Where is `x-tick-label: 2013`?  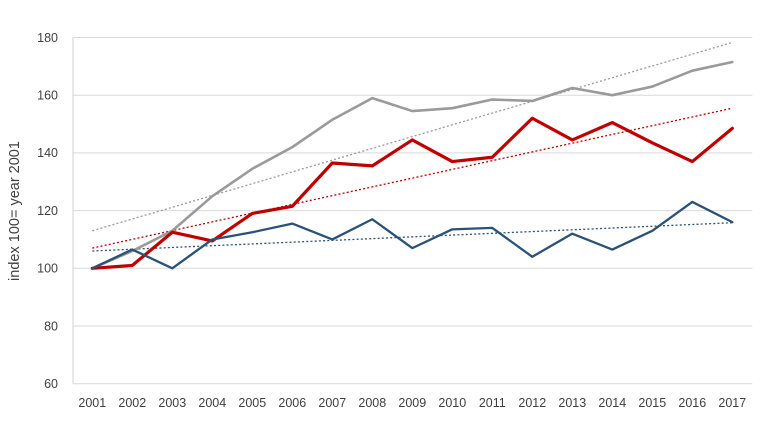
x-tick-label: 2013 is located at coordinates (572, 403).